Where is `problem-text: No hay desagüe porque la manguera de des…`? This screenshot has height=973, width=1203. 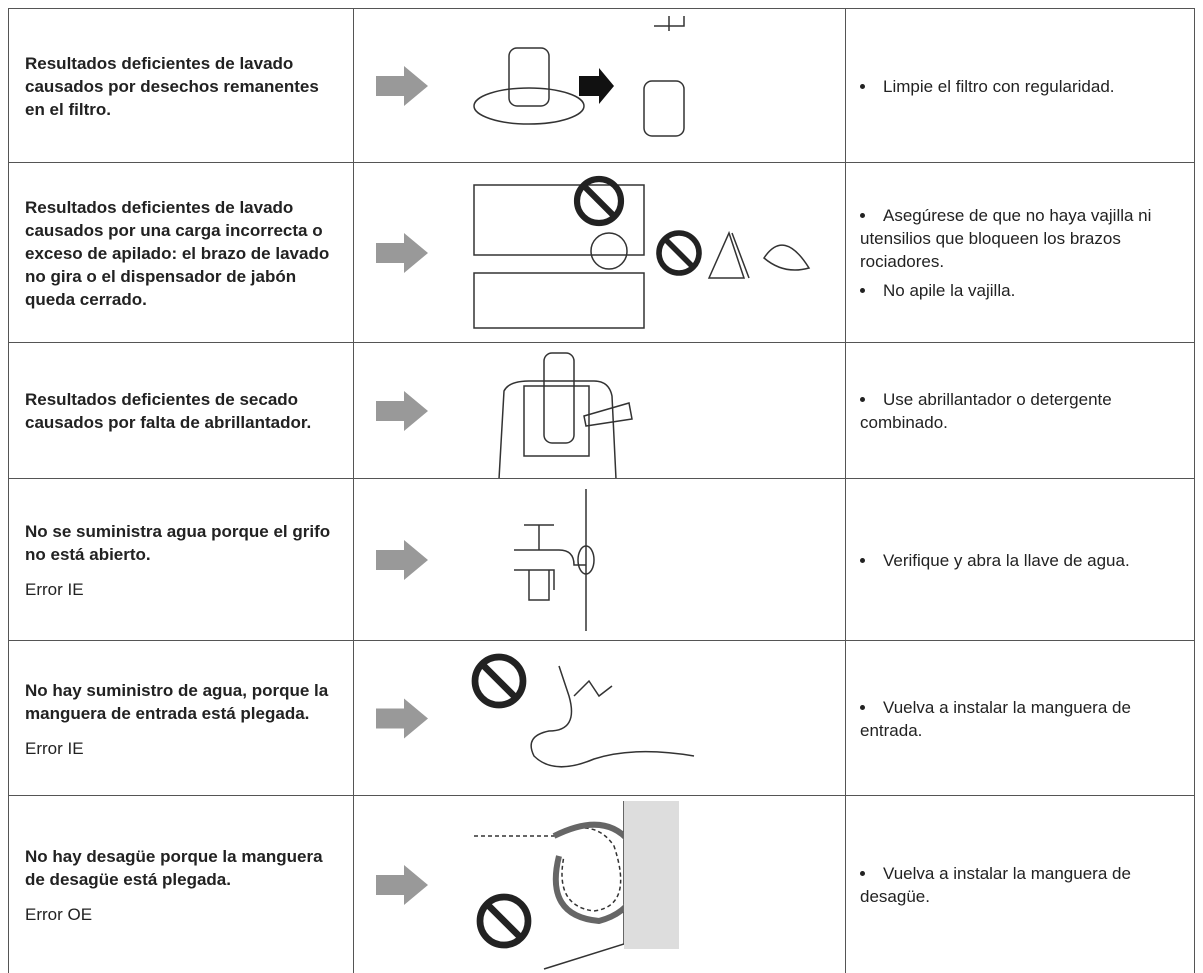
problem-text: No hay desagüe porque la manguera de des… is located at coordinates (174, 868).